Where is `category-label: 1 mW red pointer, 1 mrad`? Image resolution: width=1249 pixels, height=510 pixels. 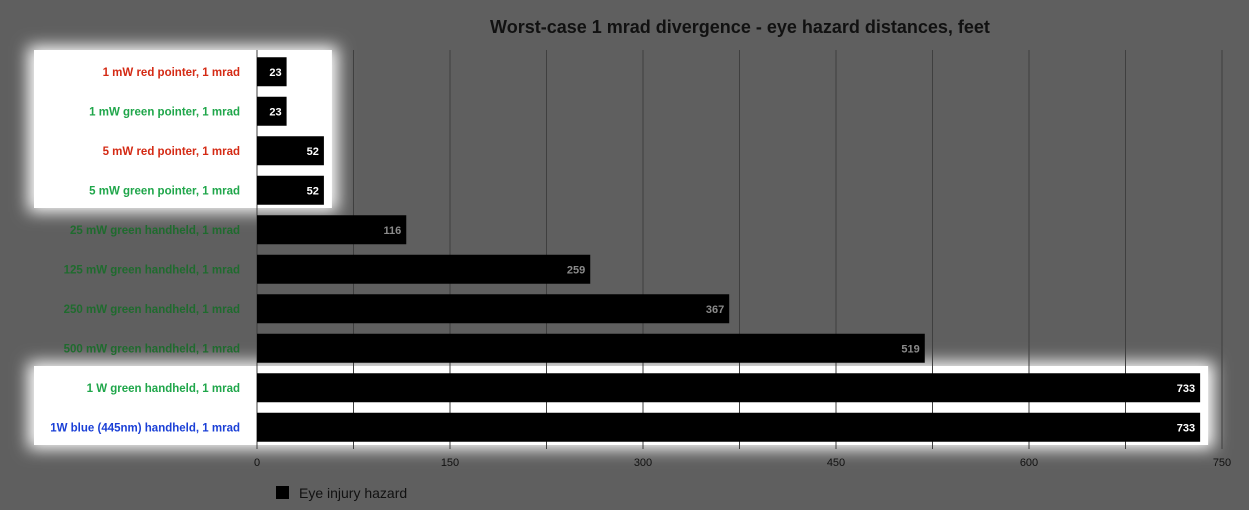 category-label: 1 mW red pointer, 1 mrad is located at coordinates (171, 73).